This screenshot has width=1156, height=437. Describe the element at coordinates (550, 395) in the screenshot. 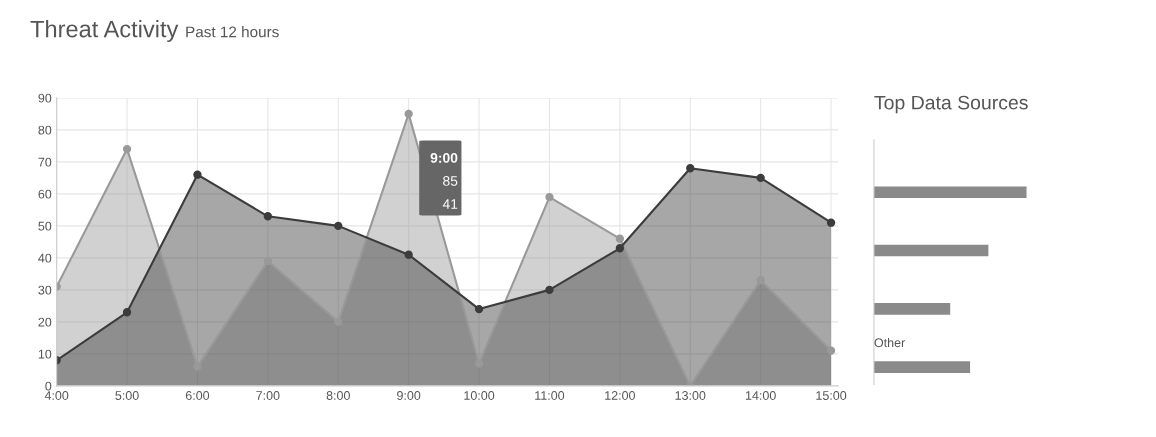

I see `x-tick-label: 11:00` at that location.